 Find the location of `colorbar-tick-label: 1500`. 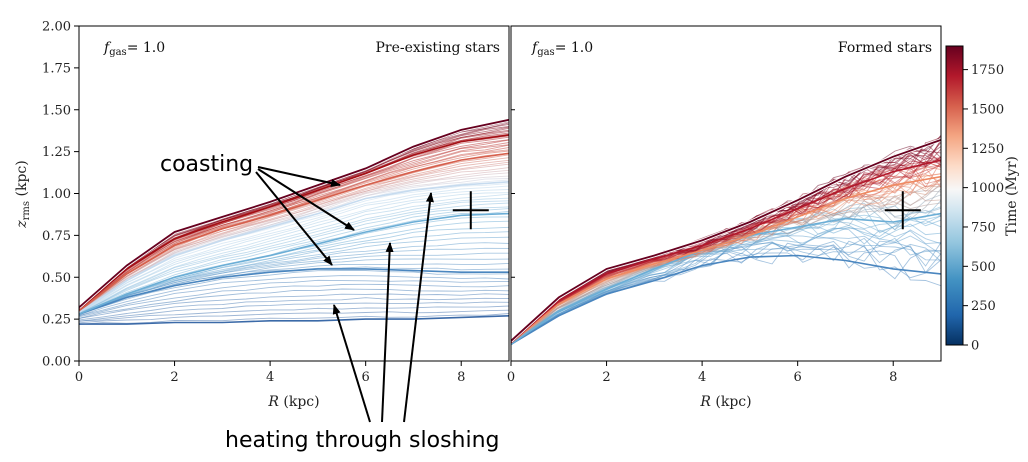

colorbar-tick-label: 1500 is located at coordinates (987, 109).